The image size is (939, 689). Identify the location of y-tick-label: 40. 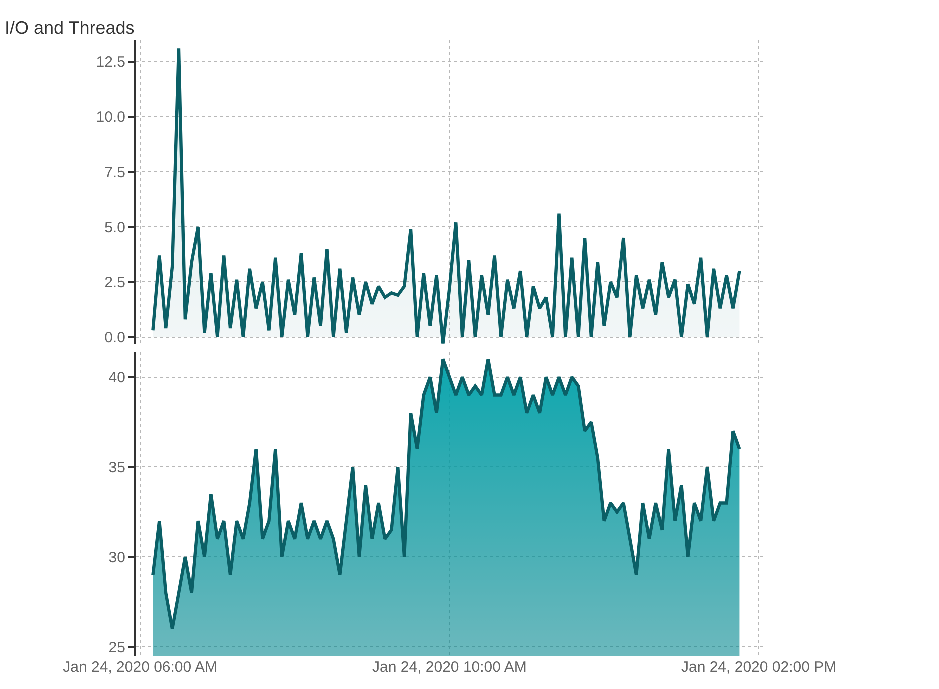
(117, 378).